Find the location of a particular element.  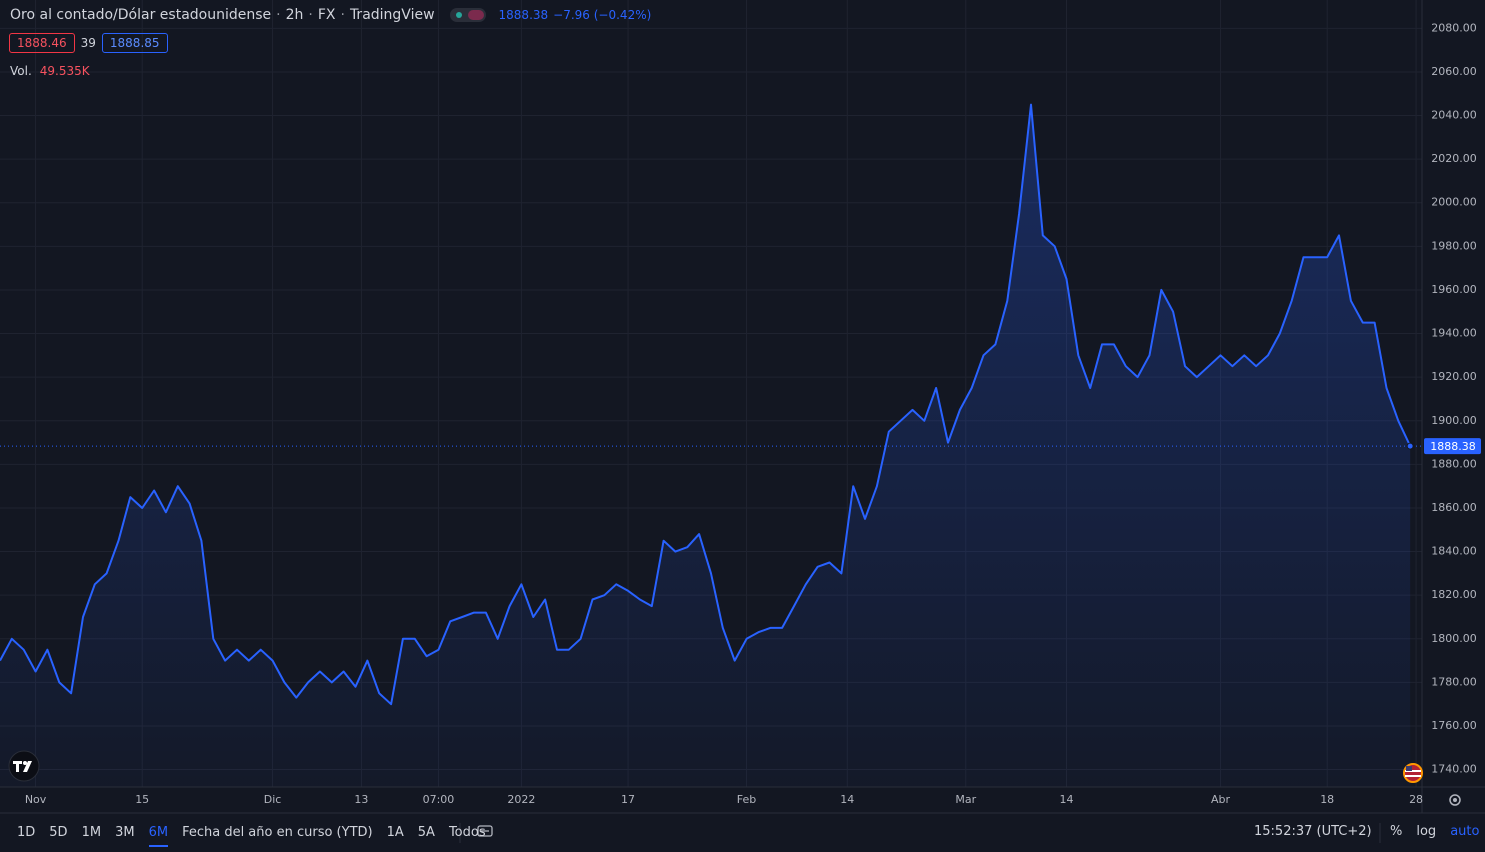

range-button: 6M is located at coordinates (159, 833).